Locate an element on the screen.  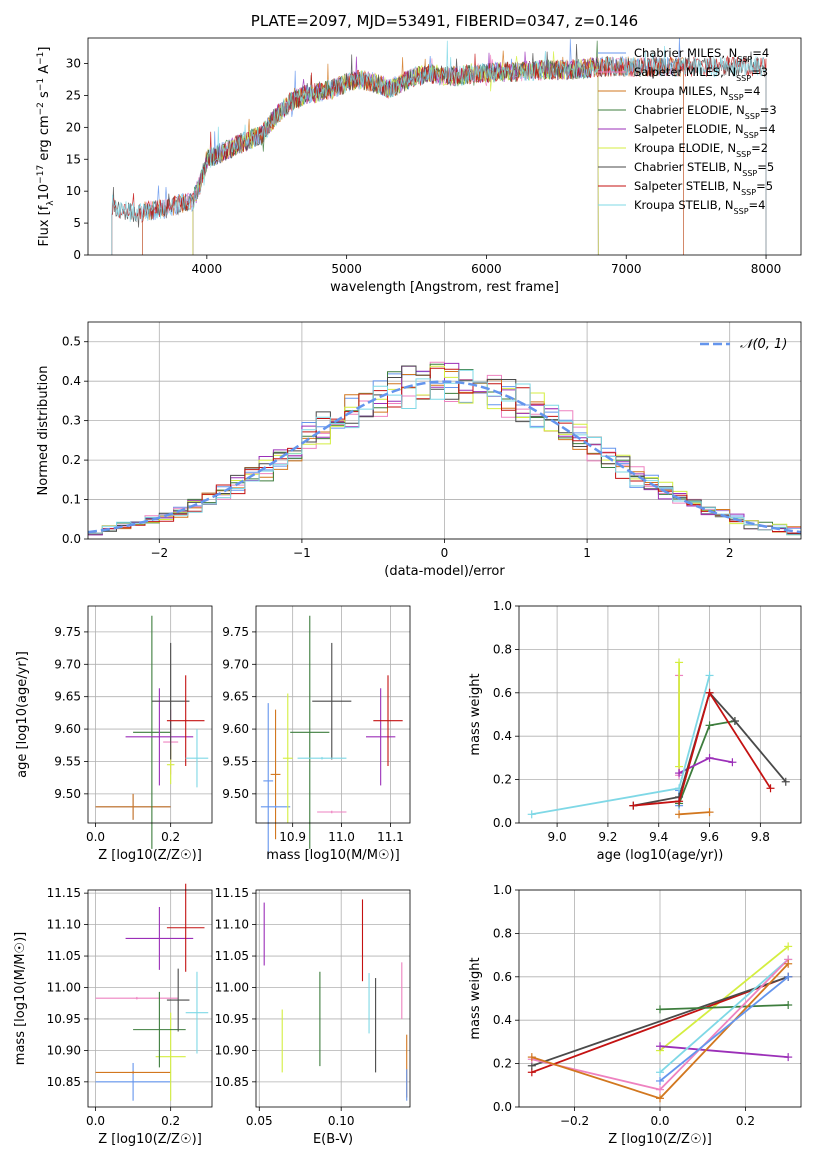
x-axis-label: wavelength [Angstrom, rest frame] is located at coordinates (444, 287).